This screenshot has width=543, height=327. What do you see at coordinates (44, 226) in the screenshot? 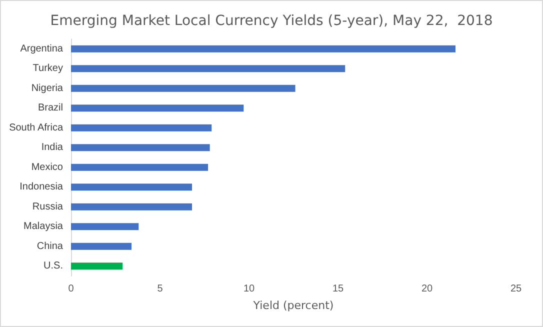
I see `y-tick-label: Malaysia` at bounding box center [44, 226].